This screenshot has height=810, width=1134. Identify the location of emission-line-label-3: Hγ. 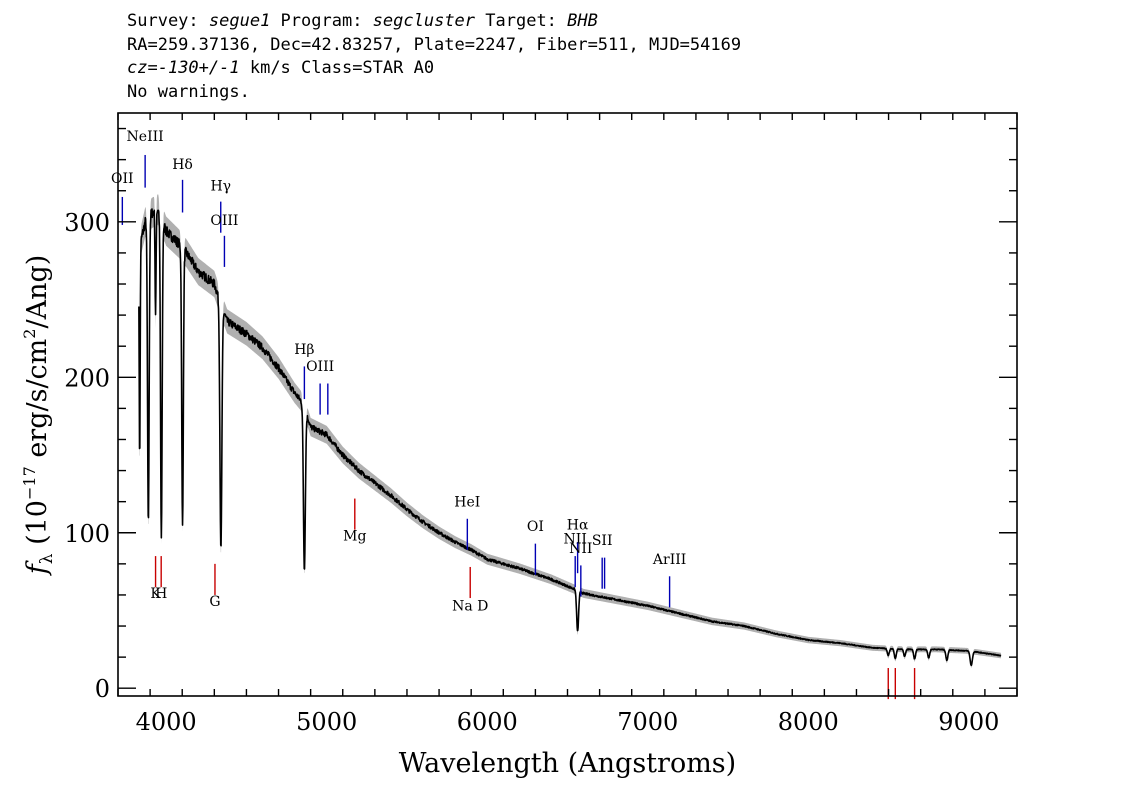
(220, 187).